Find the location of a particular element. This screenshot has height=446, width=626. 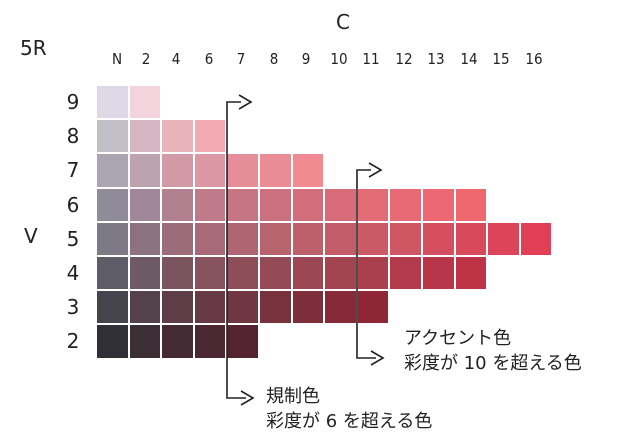

value-tick: 3 is located at coordinates (73, 307).